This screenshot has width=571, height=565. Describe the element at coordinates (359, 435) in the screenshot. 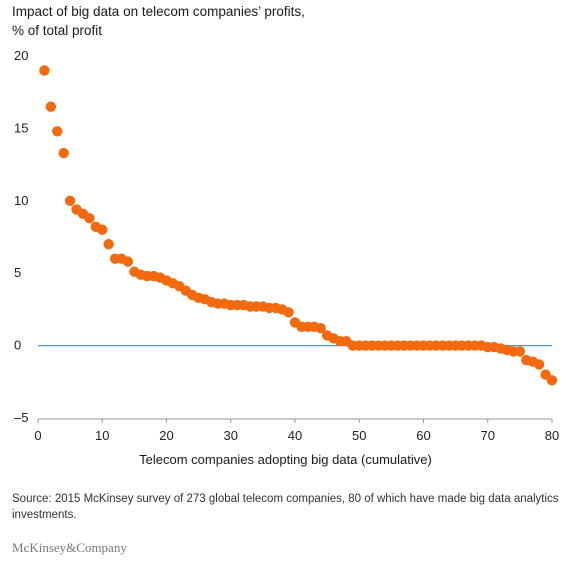

I see `x-tick-label: 50` at that location.